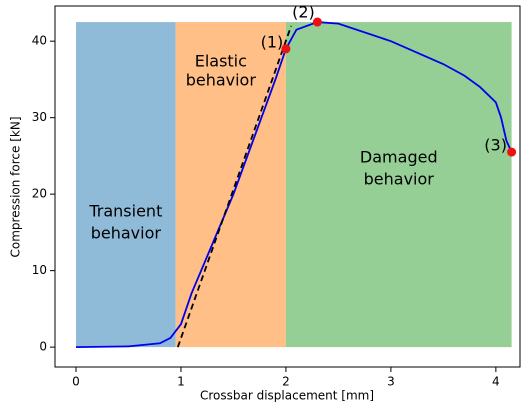 The height and width of the screenshot is (409, 531). Describe the element at coordinates (76, 382) in the screenshot. I see `x-tick-label: 0` at that location.